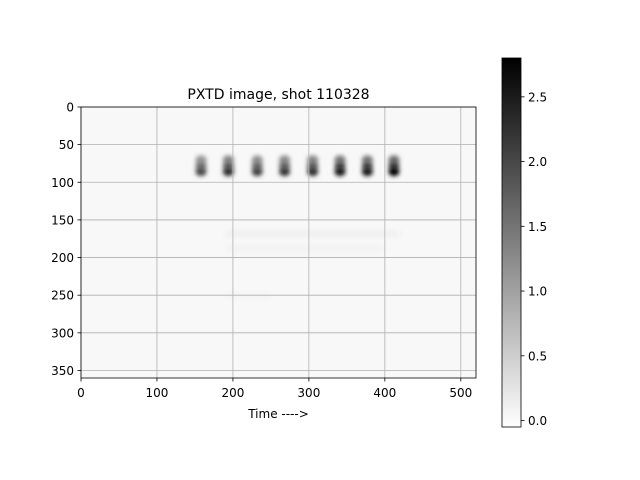 Image resolution: width=640 pixels, height=480 pixels. What do you see at coordinates (537, 227) in the screenshot?
I see `colorbar-tick-label: 1.5` at bounding box center [537, 227].